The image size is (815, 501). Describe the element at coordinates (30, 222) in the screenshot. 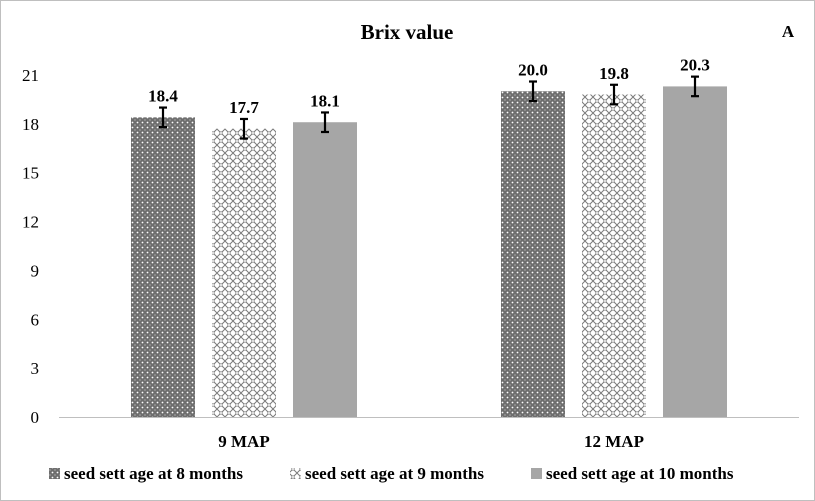

I see `y-tick-label: 12` at that location.